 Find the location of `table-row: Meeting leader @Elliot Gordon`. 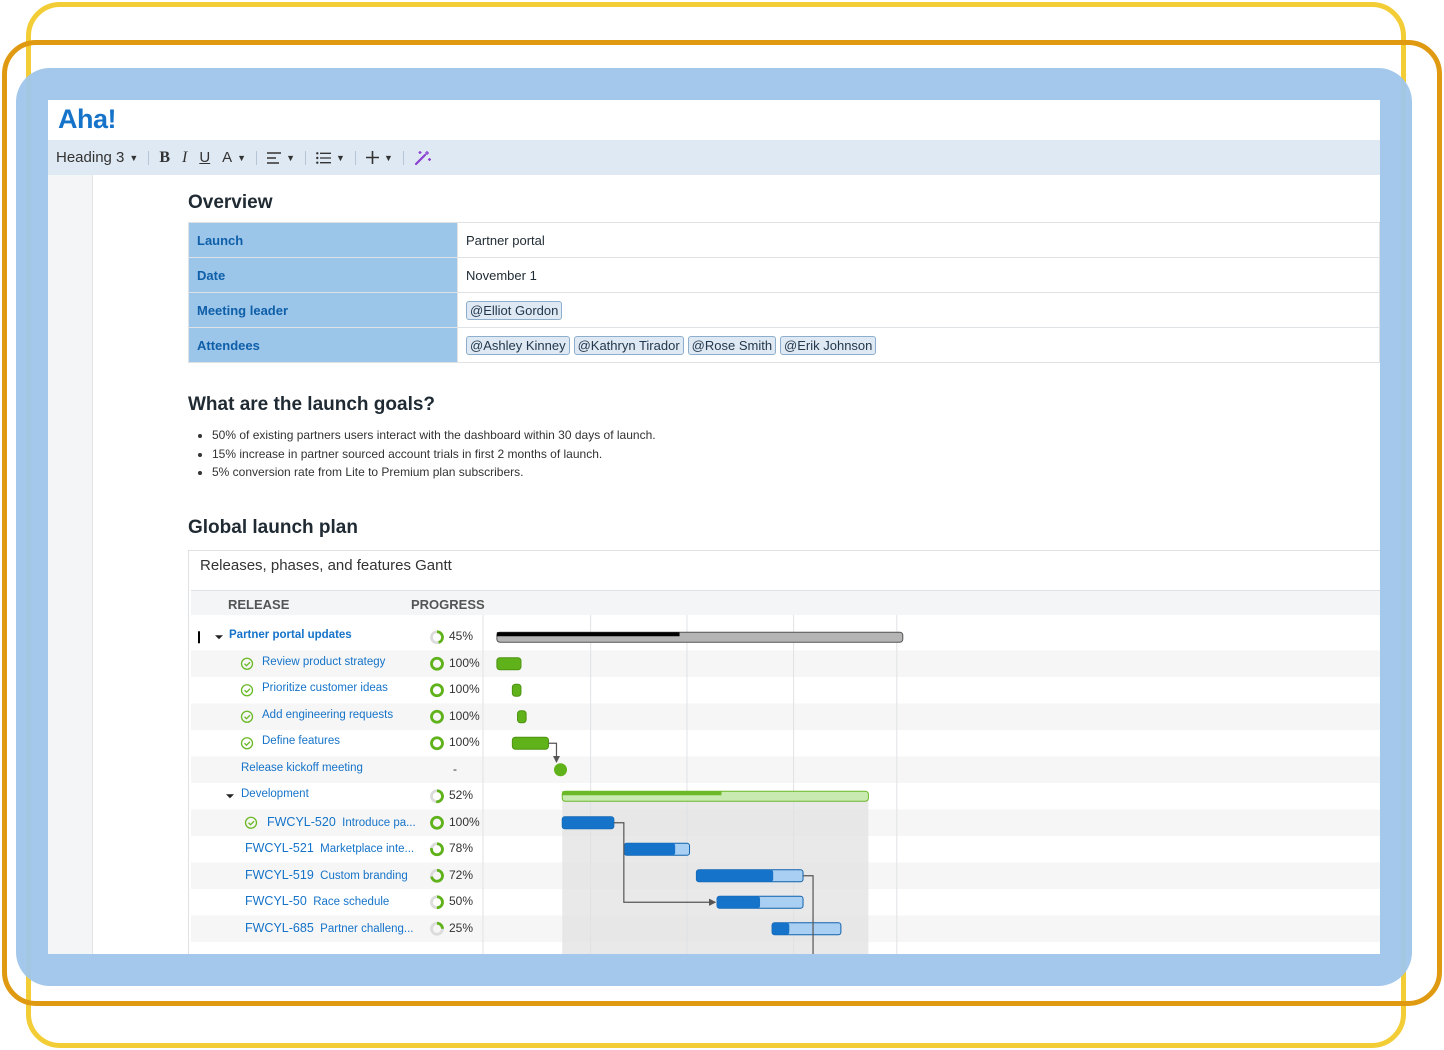

table-row: Meeting leader @Elliot Gordon is located at coordinates (784, 310).